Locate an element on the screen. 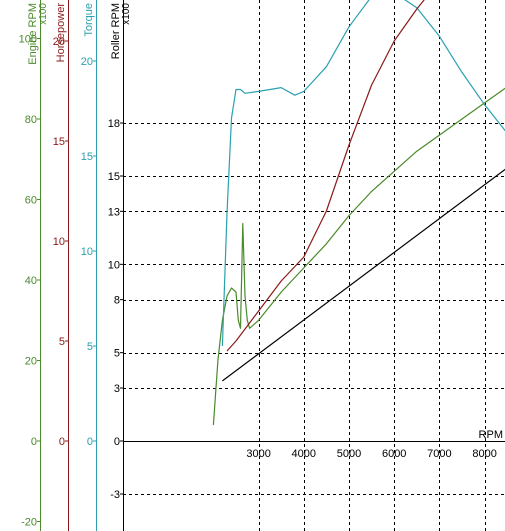 The image size is (505, 531). engine-axis-scale-note: x100 is located at coordinates (43, 14).